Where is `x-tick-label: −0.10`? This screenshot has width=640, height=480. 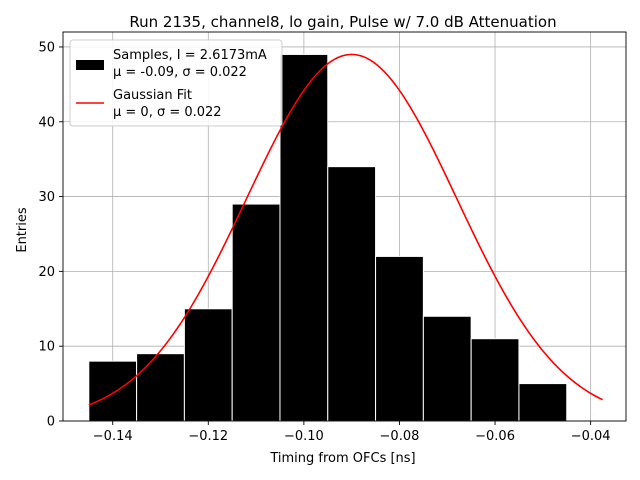
x-tick-label: −0.10 is located at coordinates (304, 436).